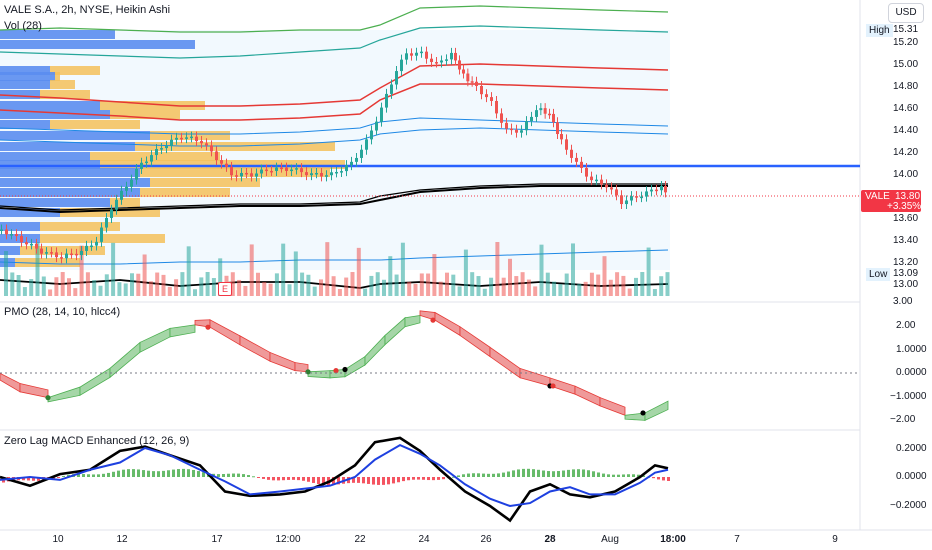 This screenshot has width=932, height=550. What do you see at coordinates (23, 26) in the screenshot?
I see `volume-legend: Vol (28)` at bounding box center [23, 26].